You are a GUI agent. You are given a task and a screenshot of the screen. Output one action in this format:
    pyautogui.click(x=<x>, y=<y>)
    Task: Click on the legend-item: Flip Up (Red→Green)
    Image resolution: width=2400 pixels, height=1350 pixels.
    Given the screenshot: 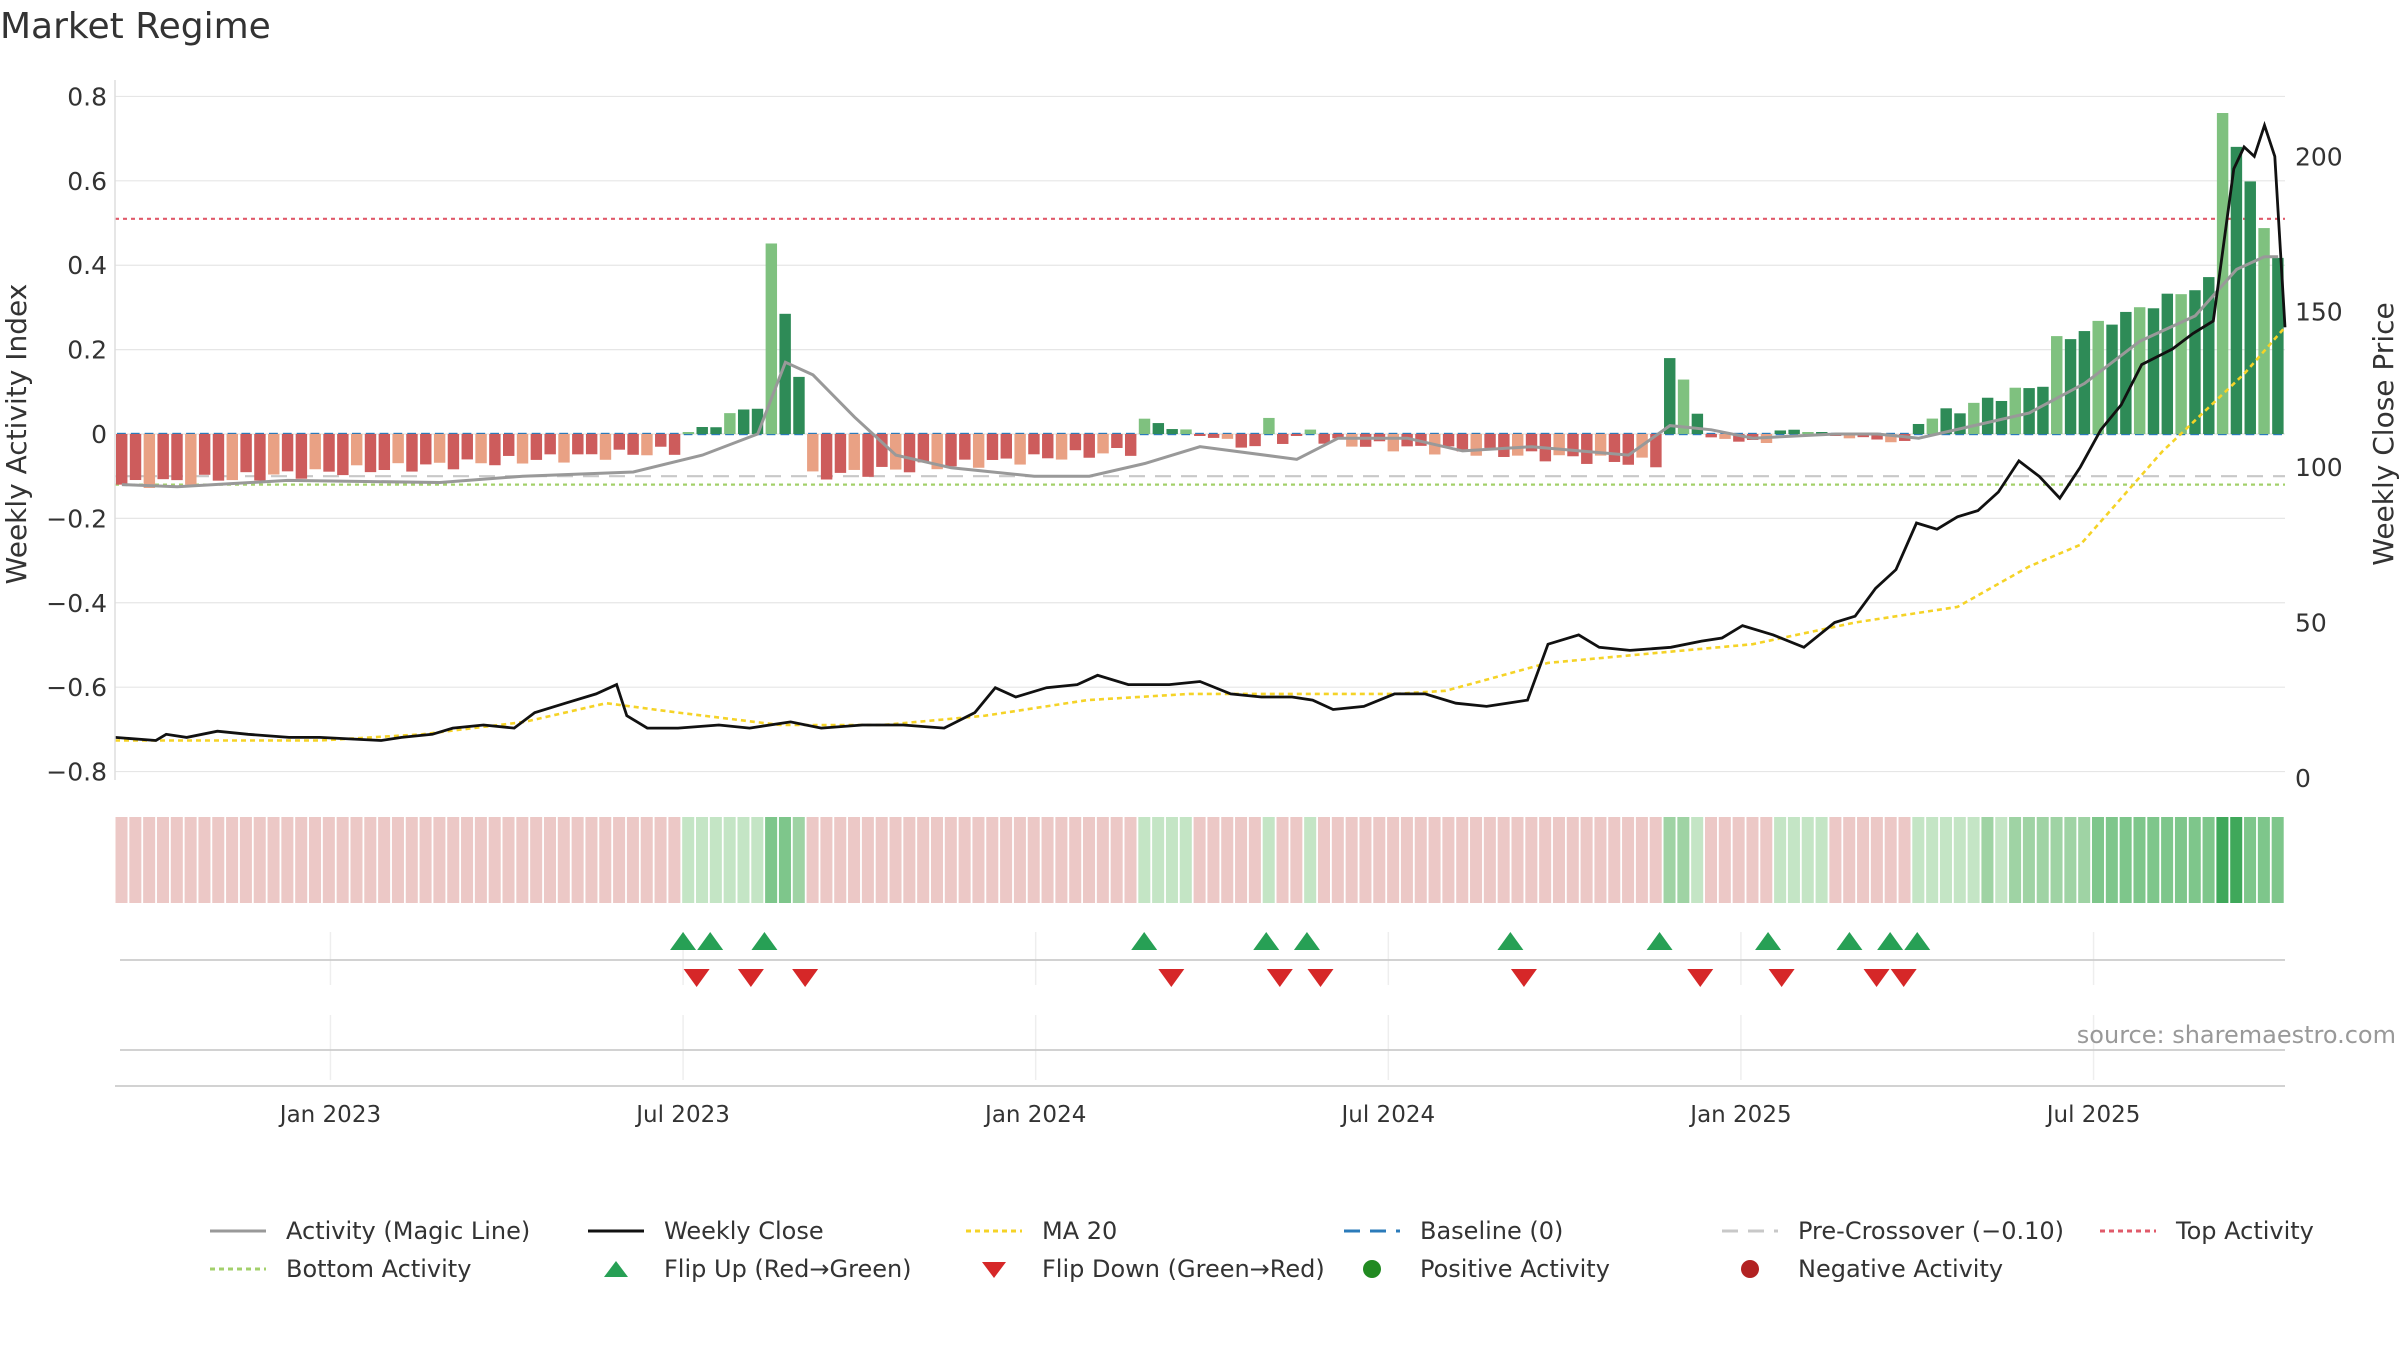 What is the action you would take?
    pyautogui.click(x=777, y=1269)
    